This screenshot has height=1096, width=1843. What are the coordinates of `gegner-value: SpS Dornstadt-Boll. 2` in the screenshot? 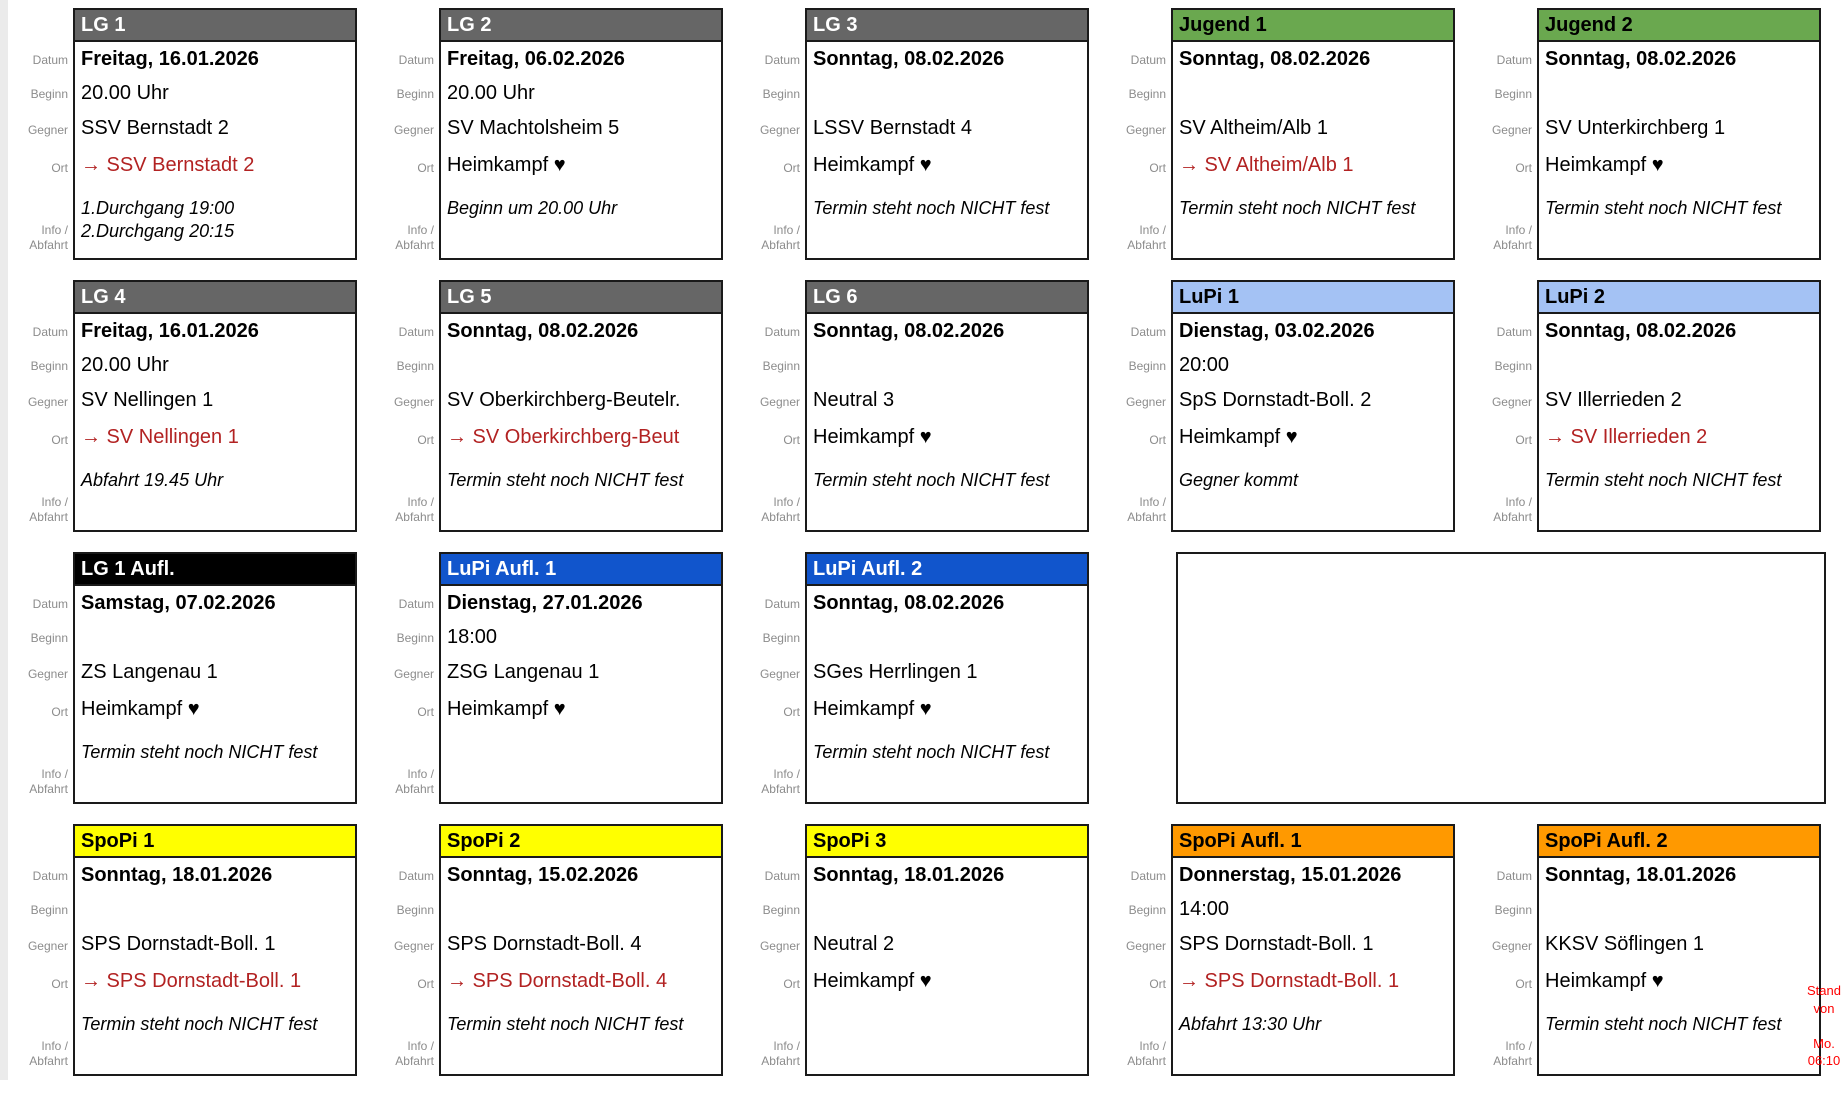 It's located at (1275, 399).